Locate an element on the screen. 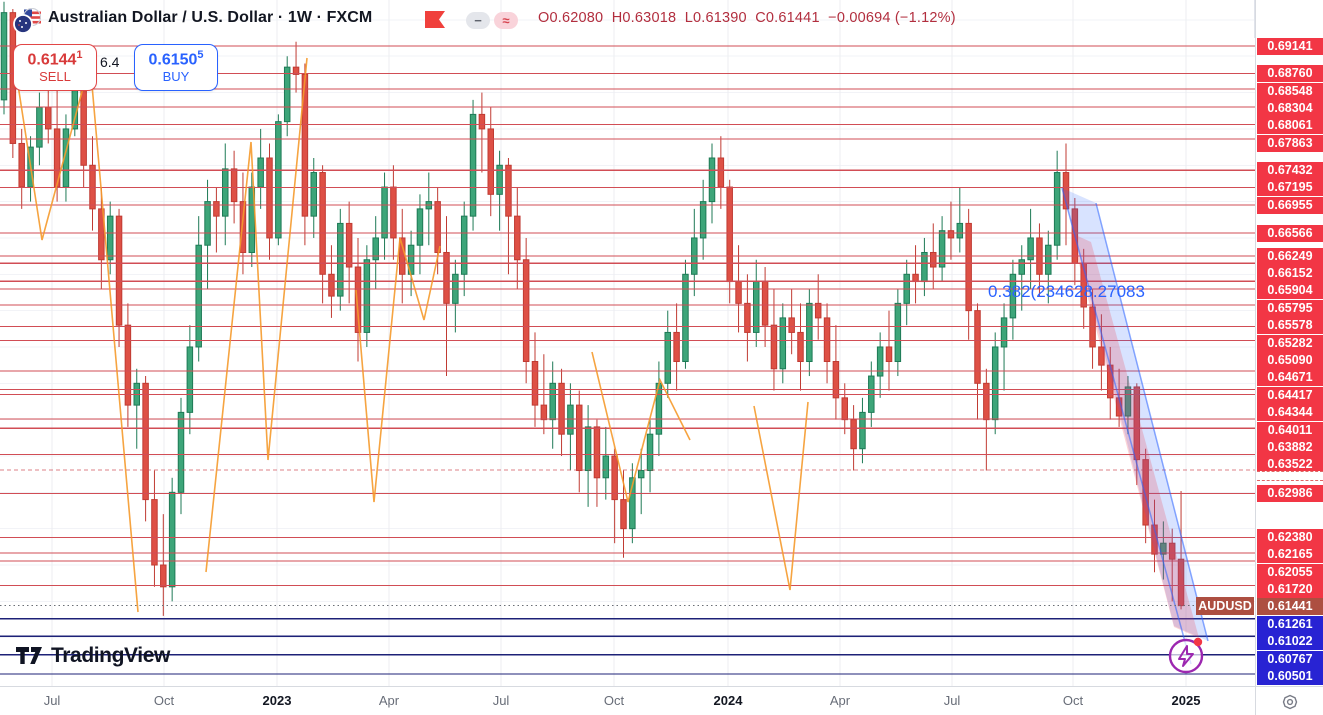  audusd-flags-icon is located at coordinates (27, 21).